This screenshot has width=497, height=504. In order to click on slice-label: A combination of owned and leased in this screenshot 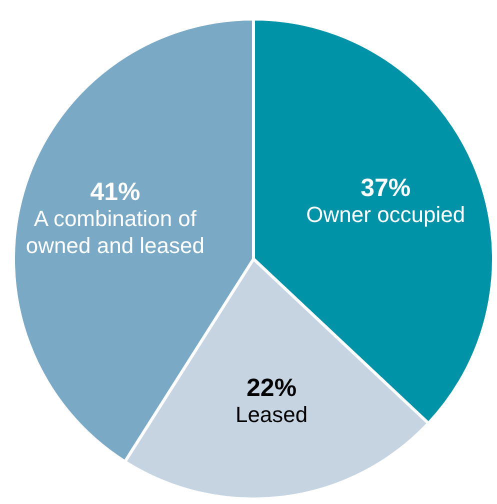, I will do `click(115, 232)`.